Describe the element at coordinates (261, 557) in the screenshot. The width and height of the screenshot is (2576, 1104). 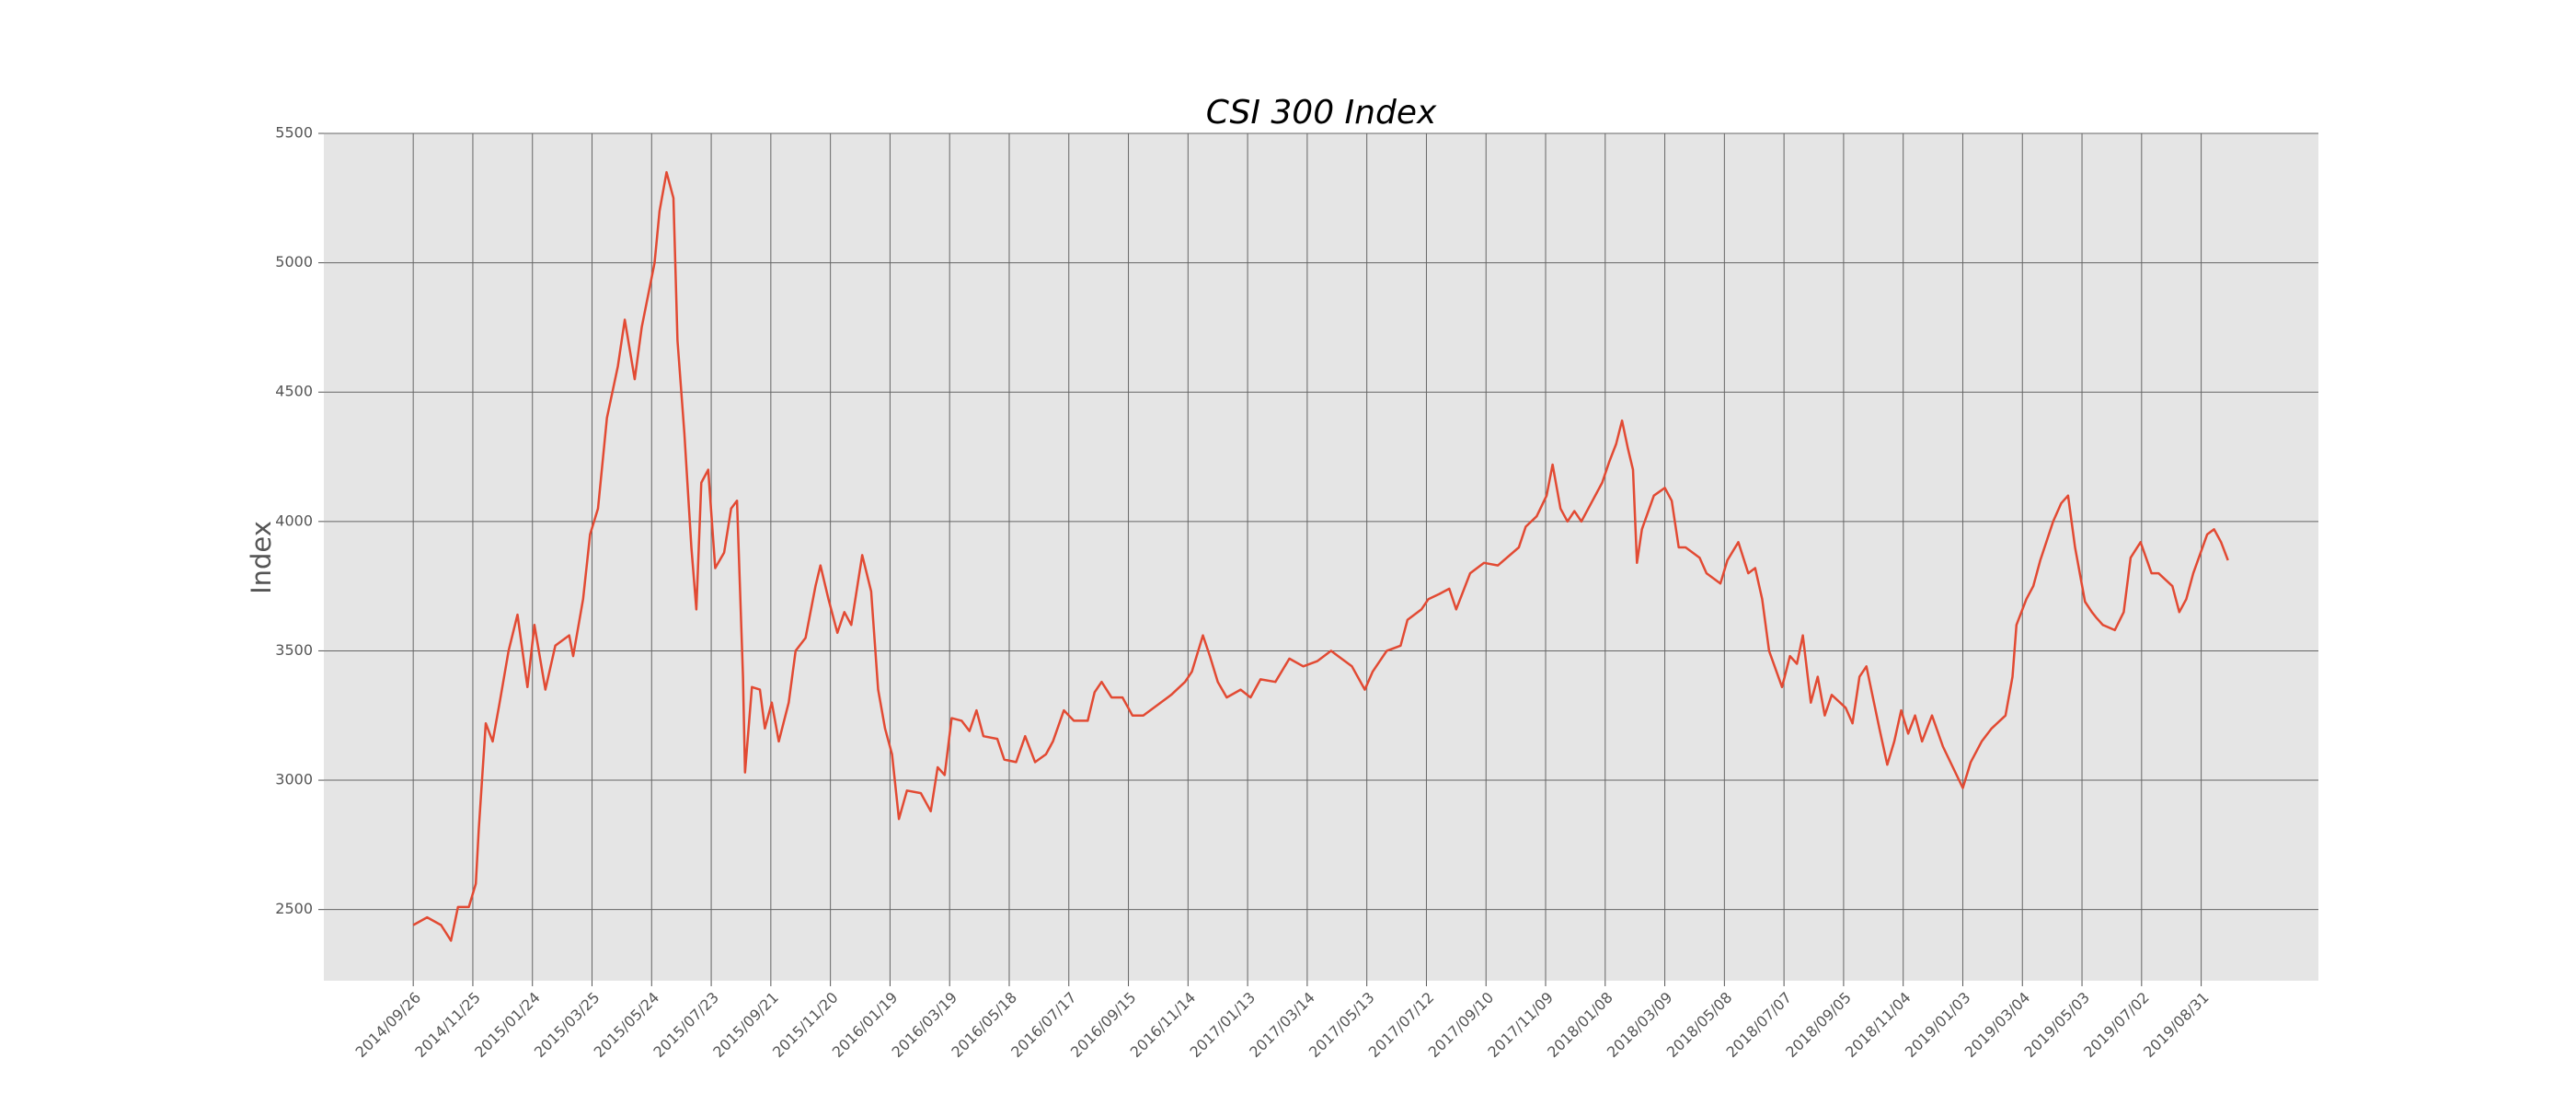
I see `y-axis-label: Index` at that location.